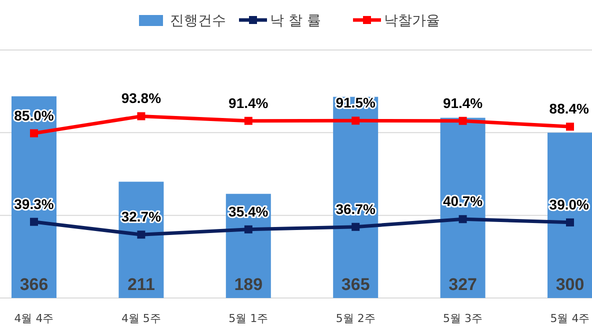 This screenshot has height=329, width=592. I want to click on x-tick-label: 4월 5주, so click(141, 318).